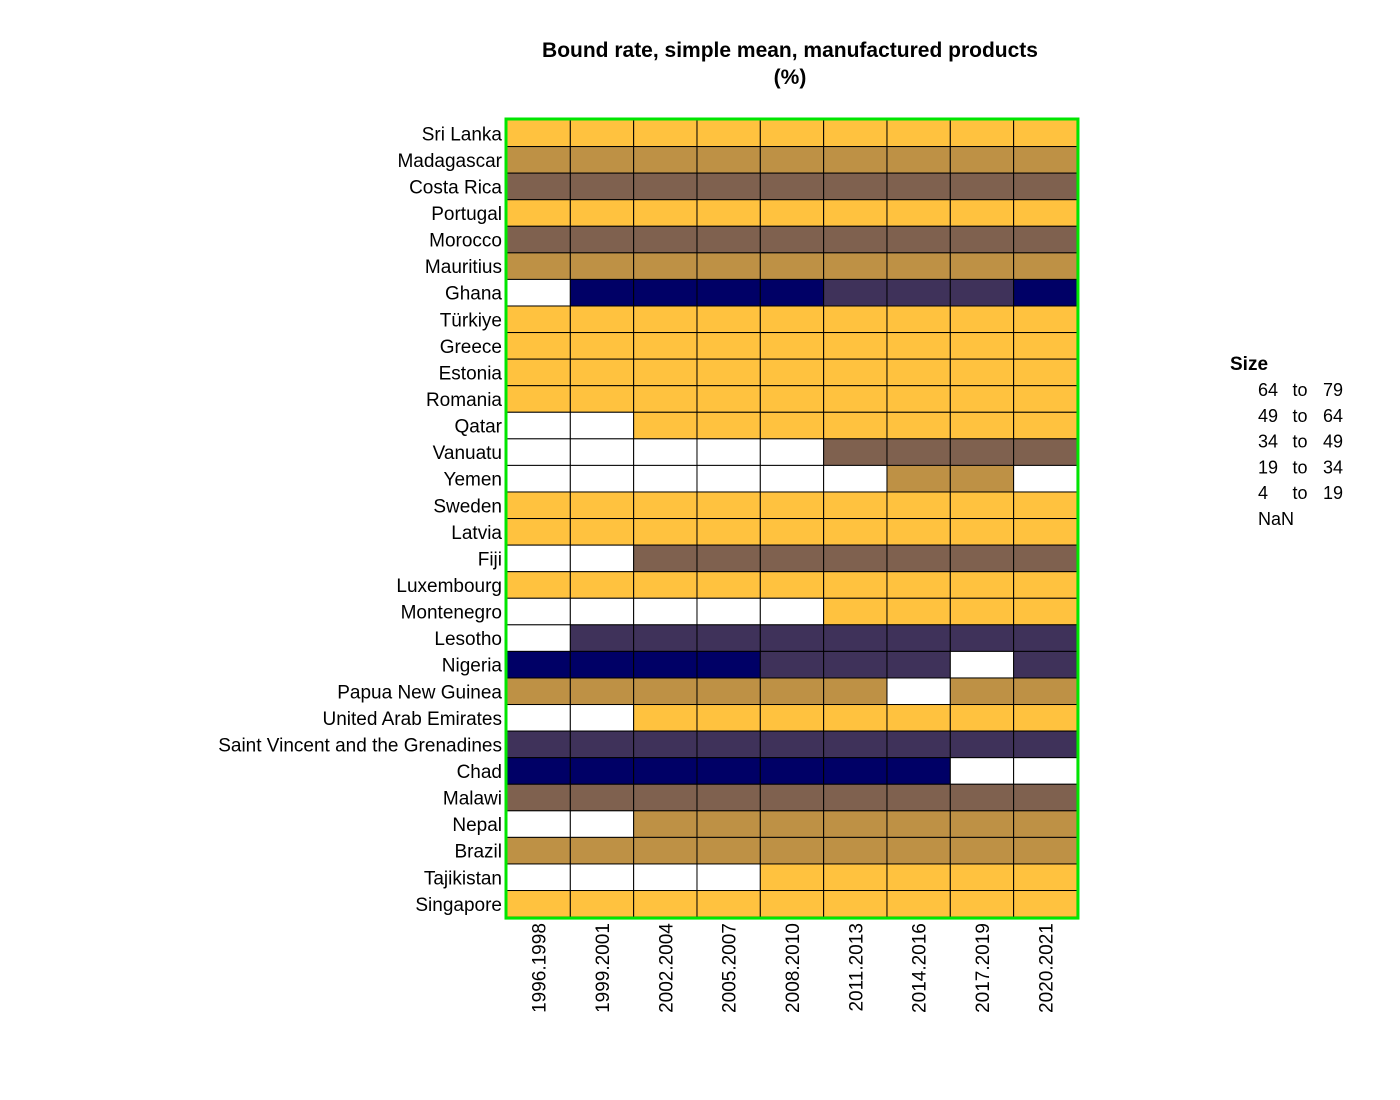 The width and height of the screenshot is (1400, 1100). What do you see at coordinates (1268, 390) in the screenshot?
I see `legend-label-from: 64` at bounding box center [1268, 390].